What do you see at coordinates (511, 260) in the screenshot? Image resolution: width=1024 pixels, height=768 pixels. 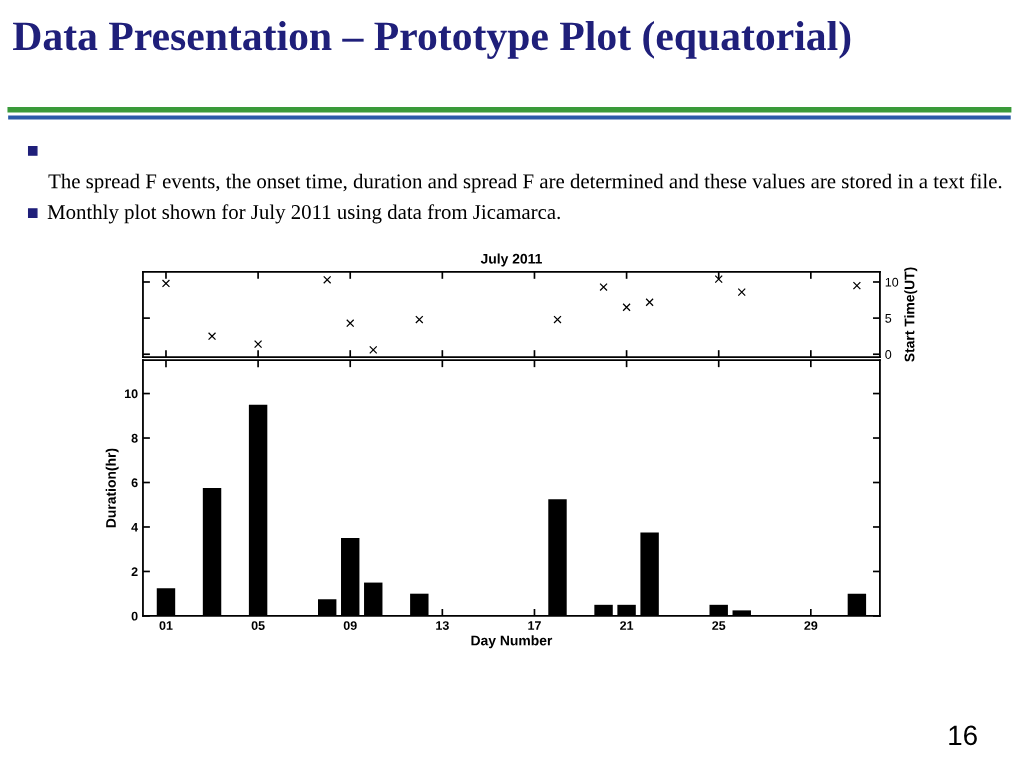 I see `chart-title: July 2011` at bounding box center [511, 260].